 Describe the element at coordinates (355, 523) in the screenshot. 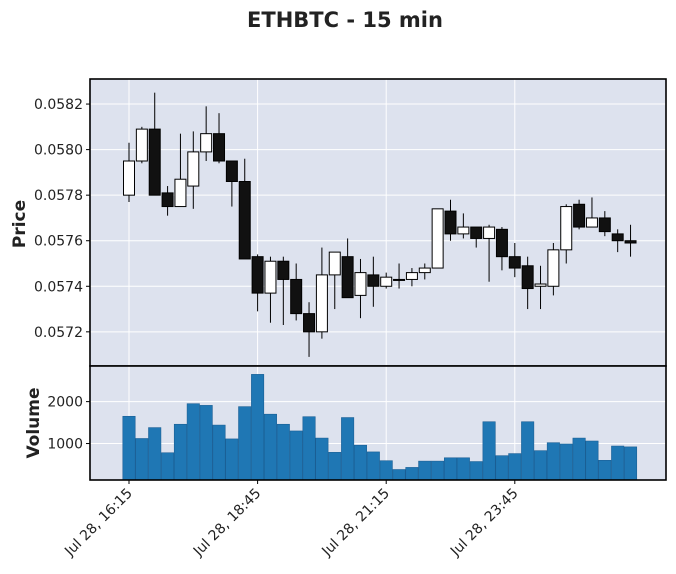

I see `x-tick-label: Jul 28, 21:15` at that location.